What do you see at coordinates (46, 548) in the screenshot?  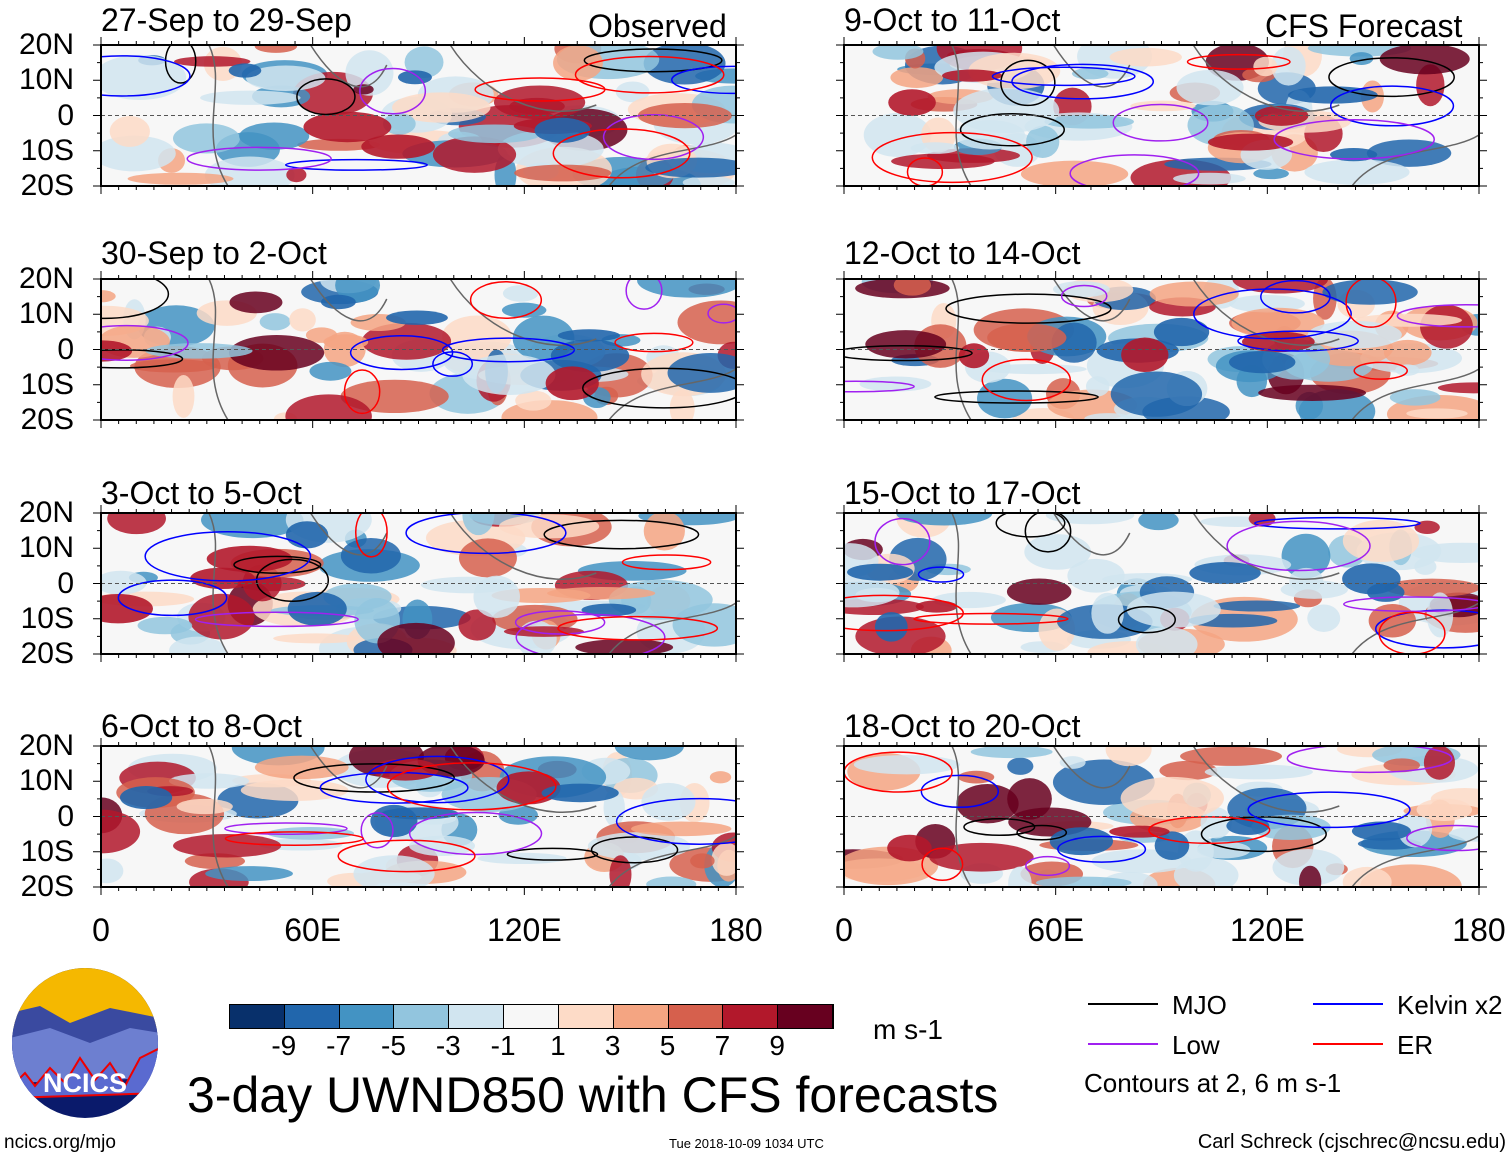 I see `lat-label: 10N` at bounding box center [46, 548].